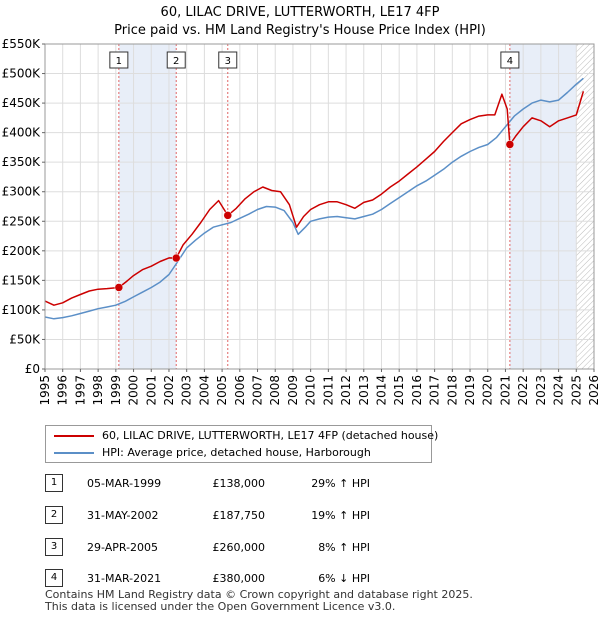 The image size is (600, 620). What do you see at coordinates (585, 206) in the screenshot?
I see `forecast-hatch` at bounding box center [585, 206].